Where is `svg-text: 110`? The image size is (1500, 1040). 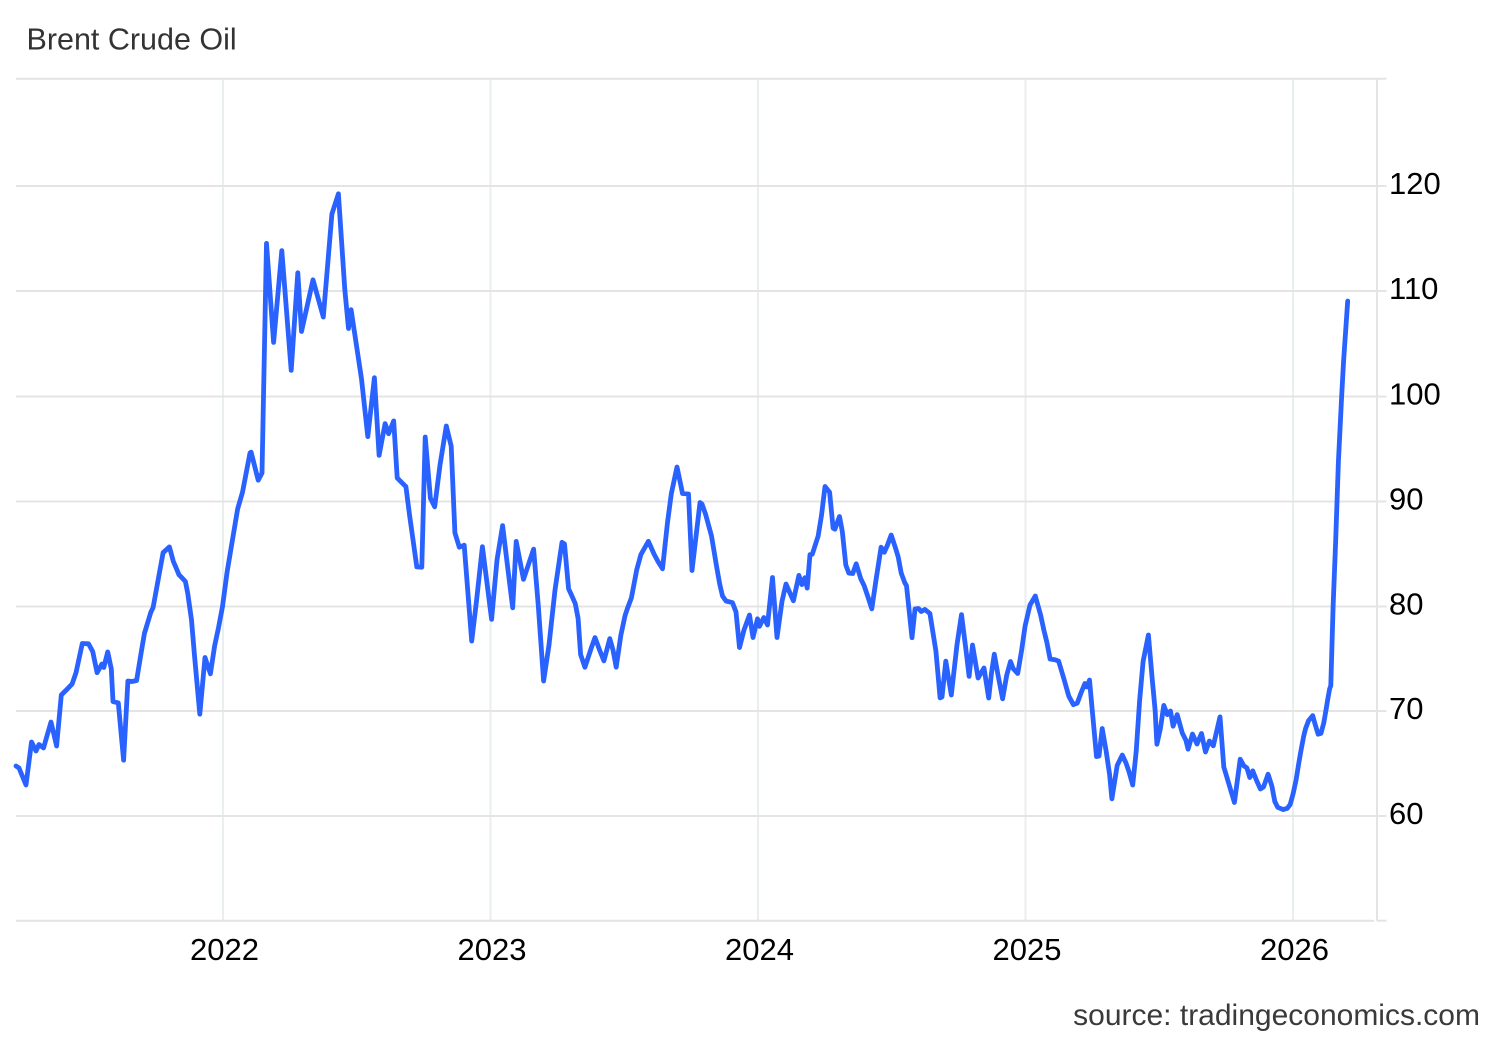 svg-text: 110 is located at coordinates (1413, 288).